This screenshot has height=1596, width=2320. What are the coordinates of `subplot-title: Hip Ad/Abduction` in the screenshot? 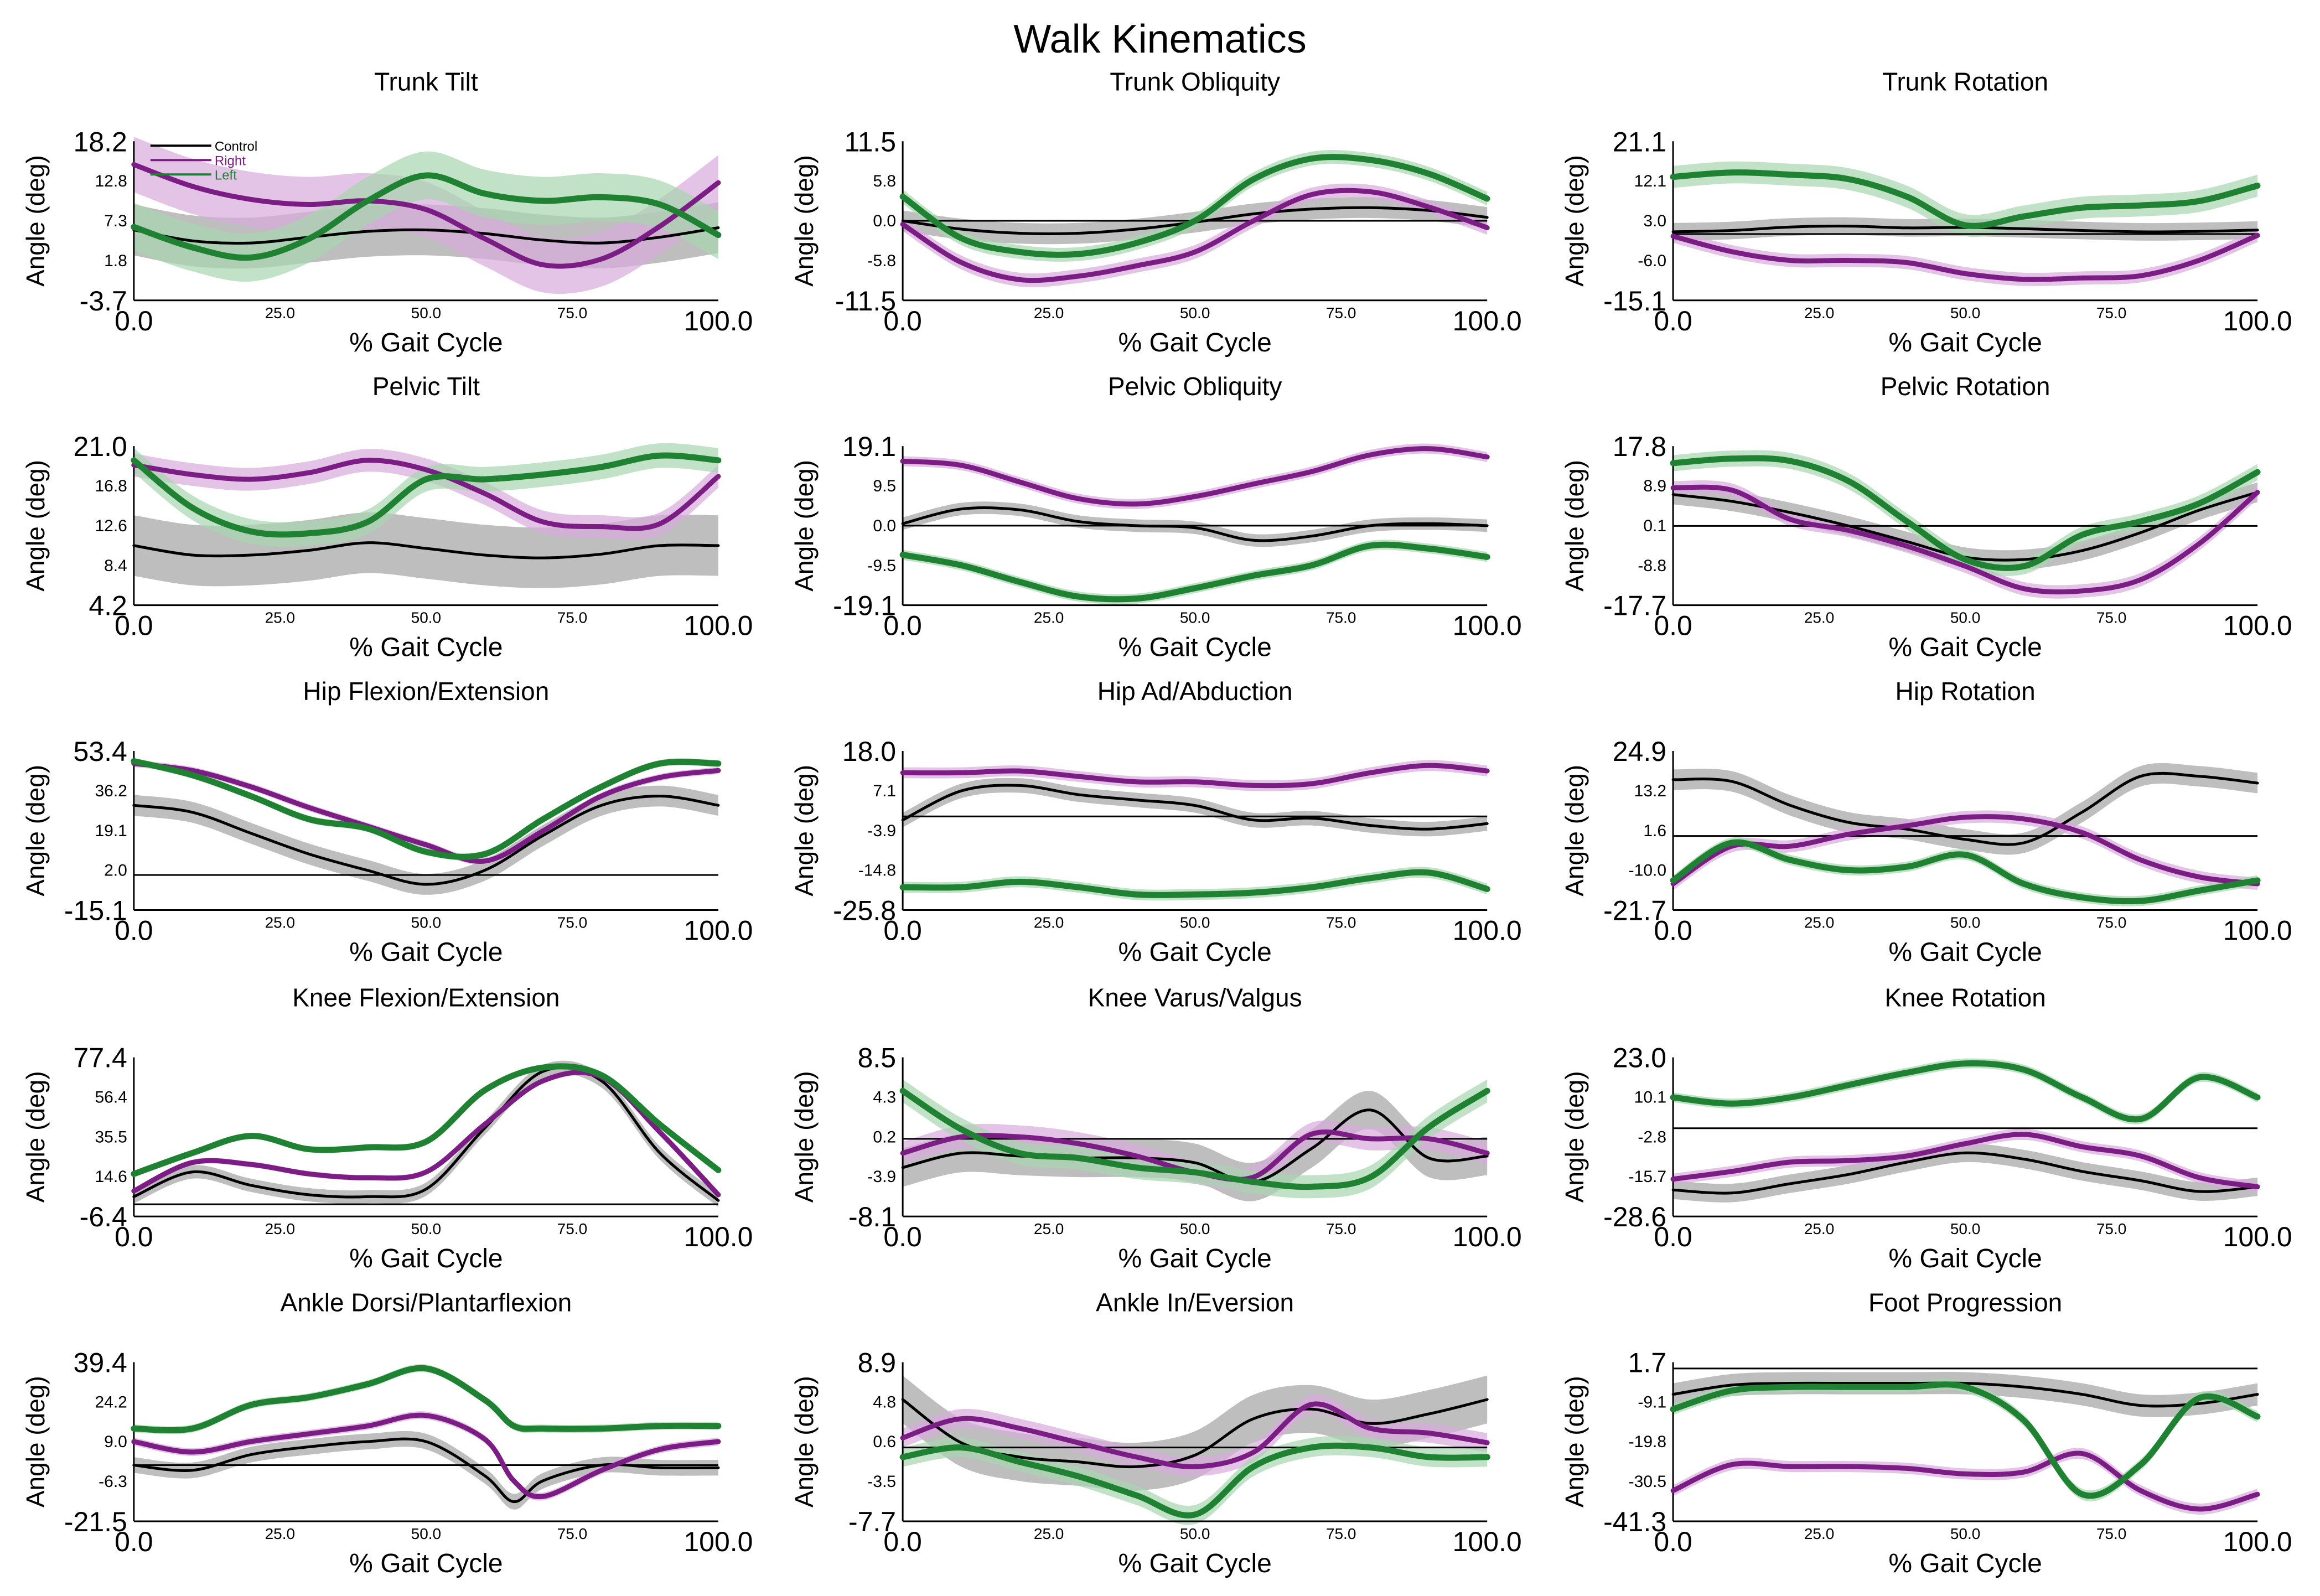 It's located at (1195, 691).